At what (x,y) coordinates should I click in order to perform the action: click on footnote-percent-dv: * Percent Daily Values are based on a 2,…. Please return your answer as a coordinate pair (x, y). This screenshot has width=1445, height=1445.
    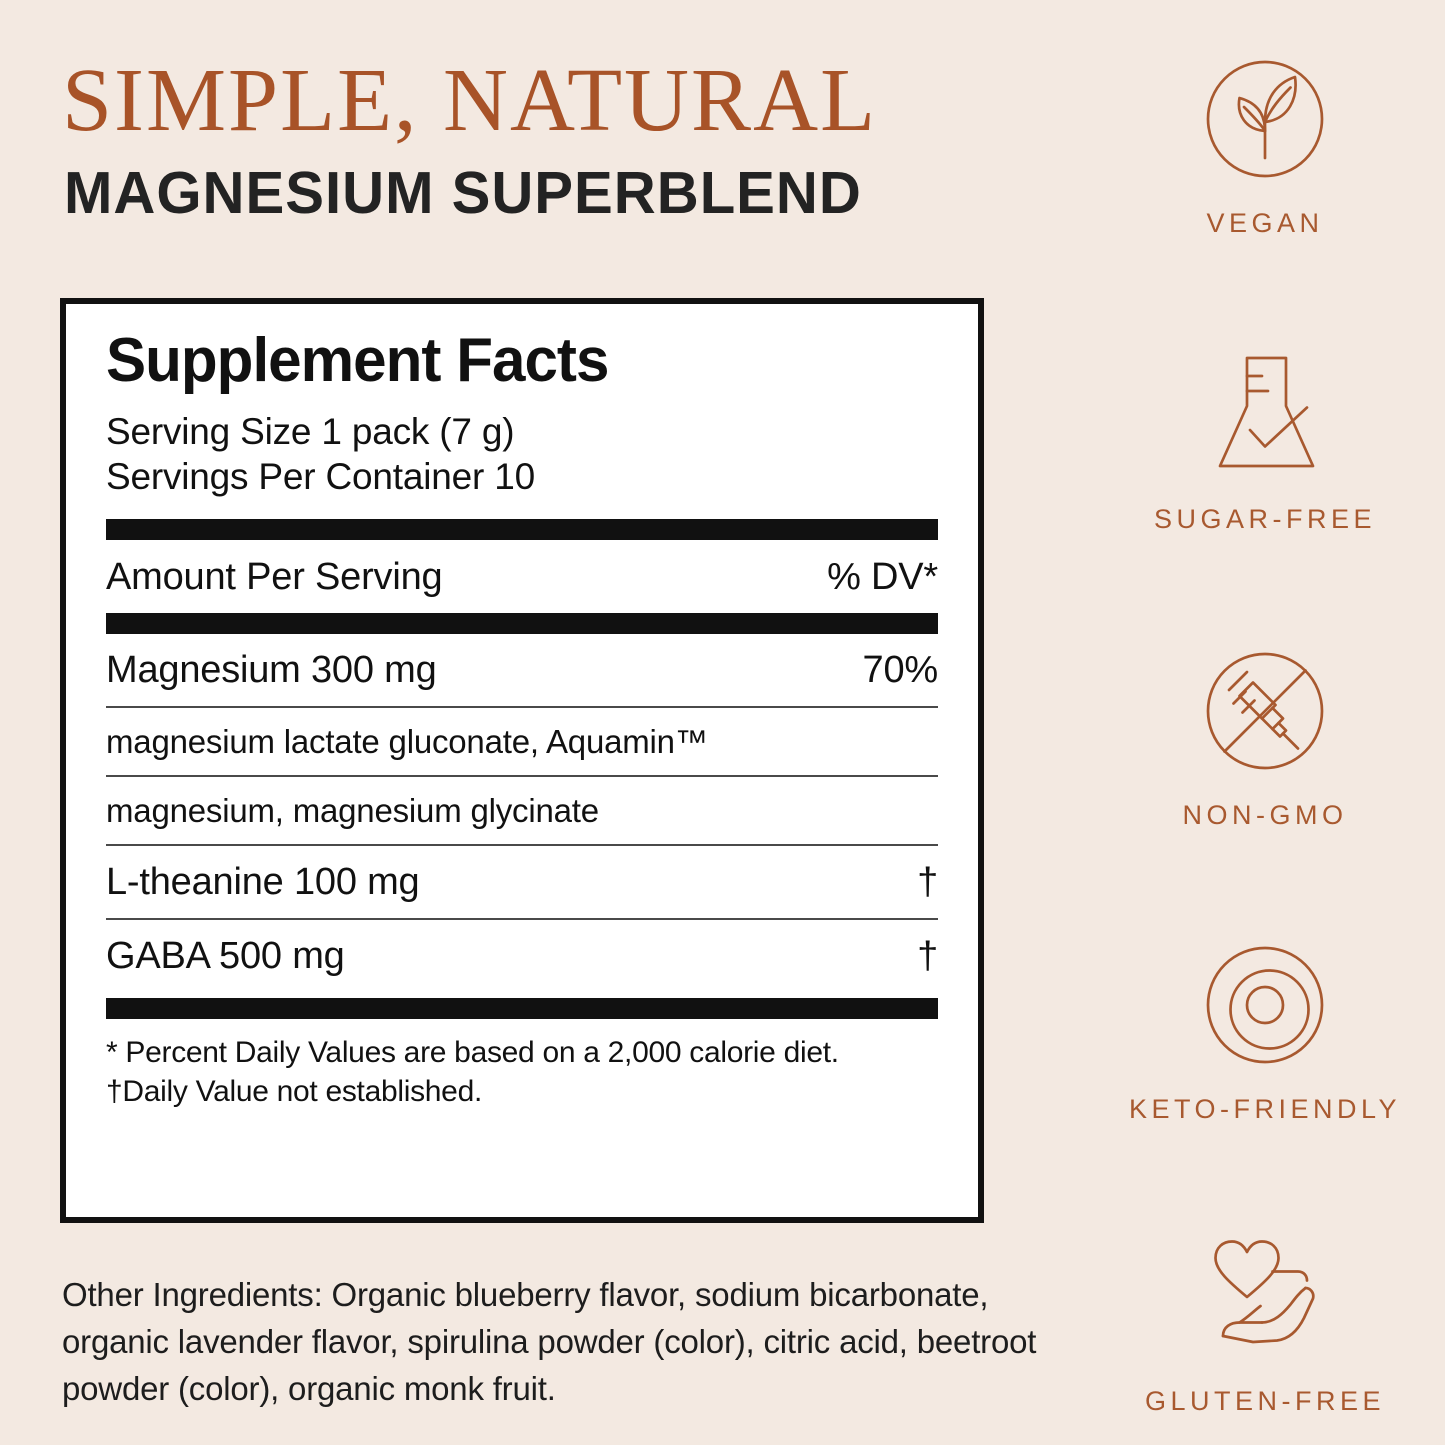
    Looking at the image, I should click on (472, 1053).